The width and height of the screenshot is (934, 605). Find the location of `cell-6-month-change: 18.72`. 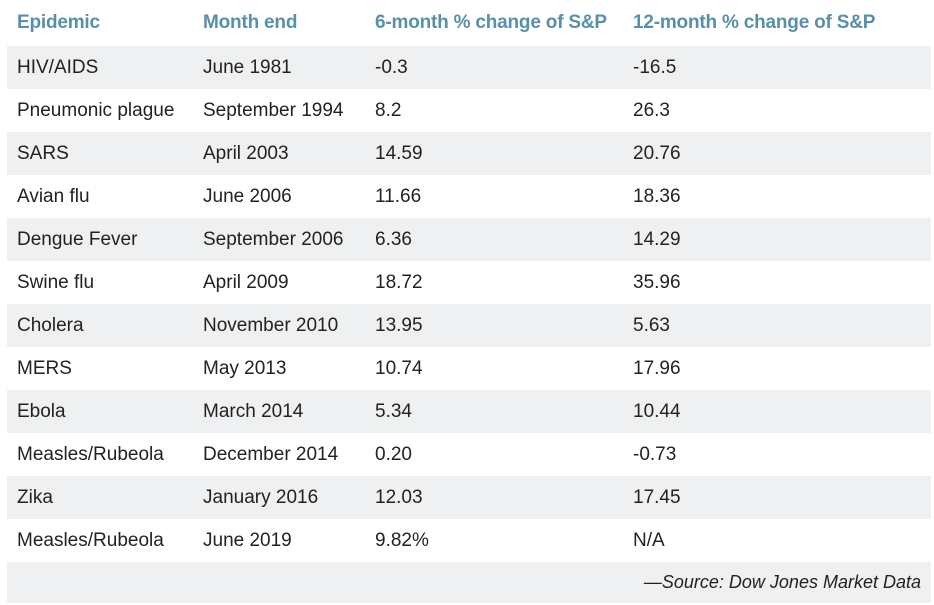

cell-6-month-change: 18.72 is located at coordinates (494, 282).